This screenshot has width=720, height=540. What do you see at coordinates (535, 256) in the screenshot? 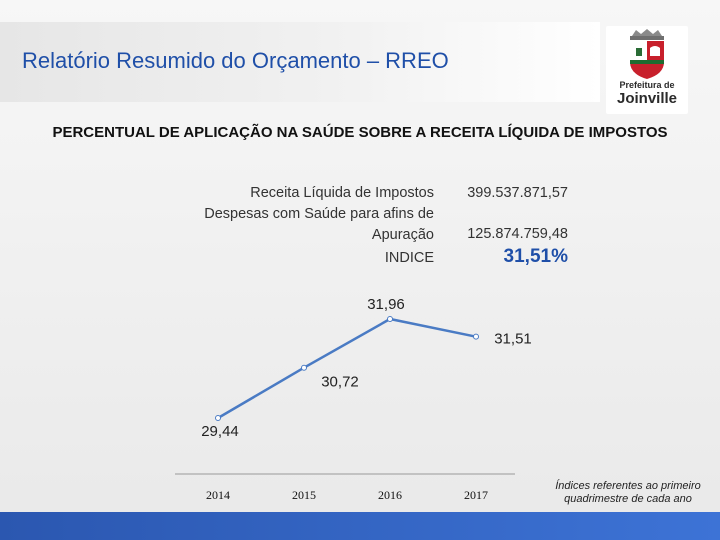
I see `summary-value-indice: 31,51%` at bounding box center [535, 256].